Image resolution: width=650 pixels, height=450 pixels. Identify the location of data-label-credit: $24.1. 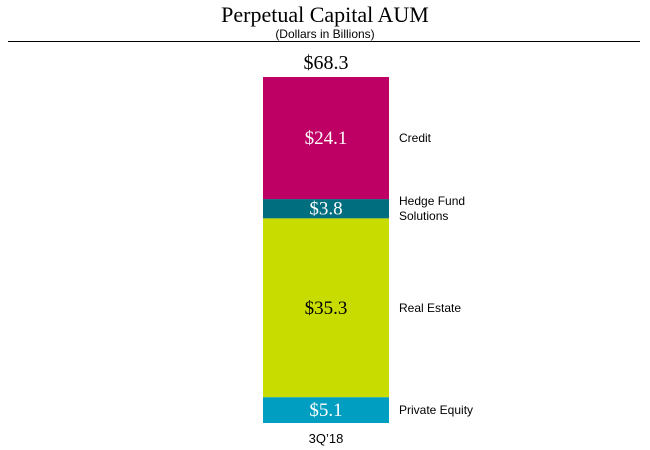
(326, 138).